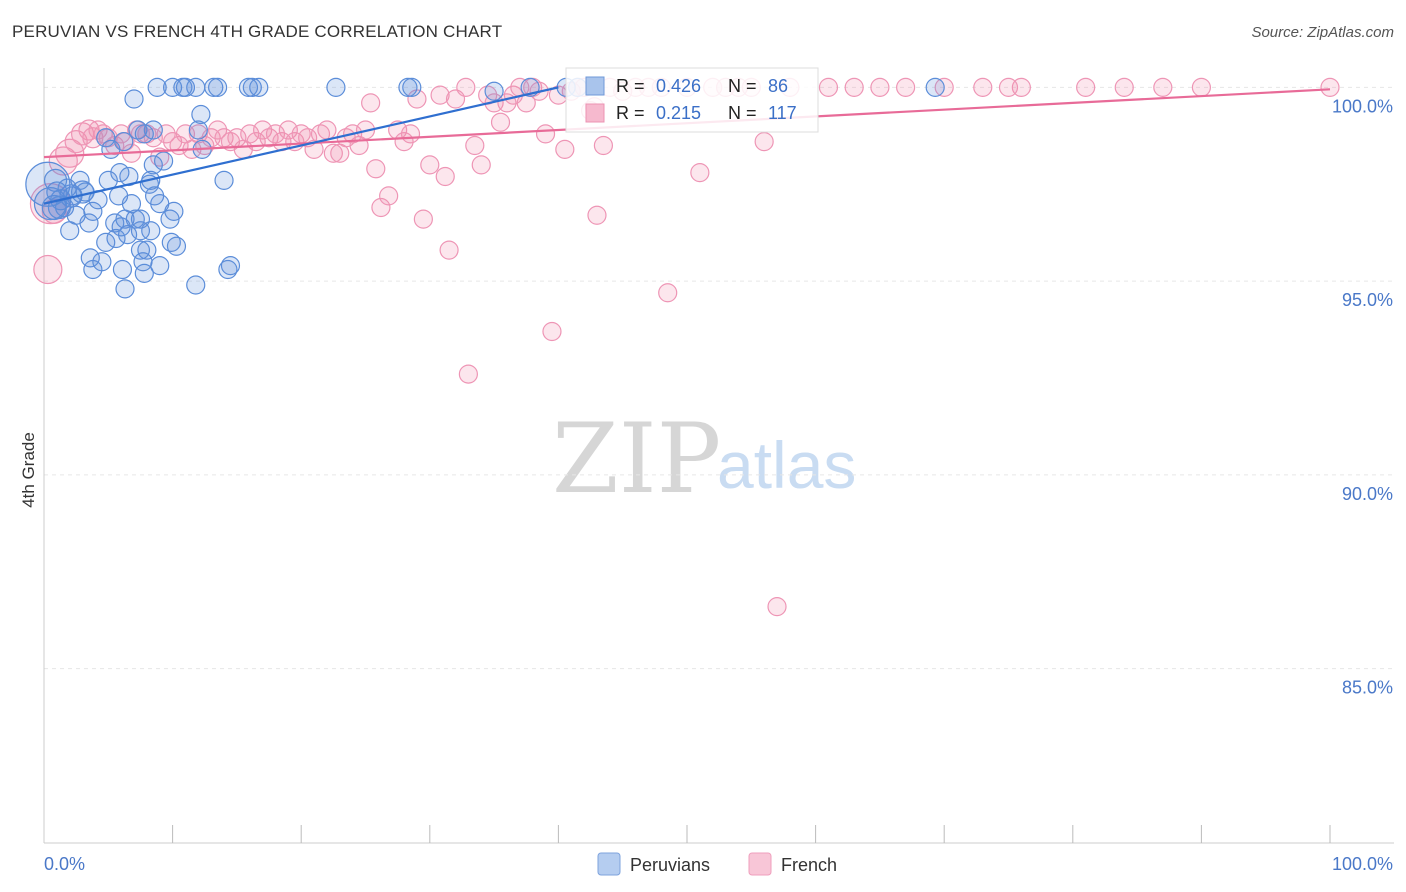  I want to click on x-tick-label: 100.0%, so click(1362, 864).